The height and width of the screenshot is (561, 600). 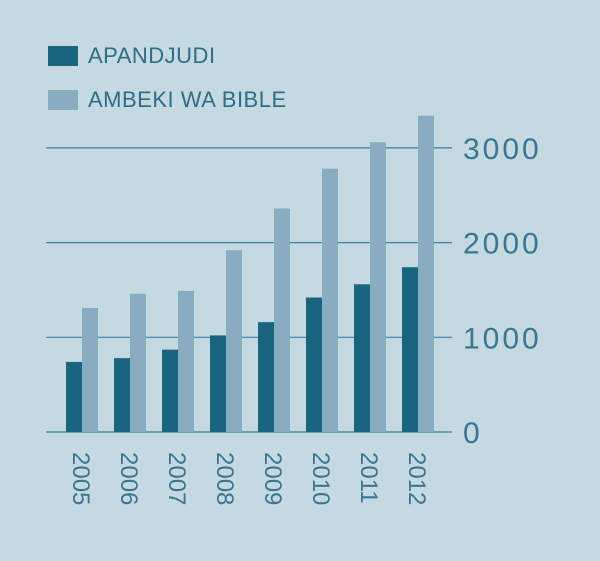 I want to click on bar-ambeki-wa-bible-2005, so click(x=90, y=369).